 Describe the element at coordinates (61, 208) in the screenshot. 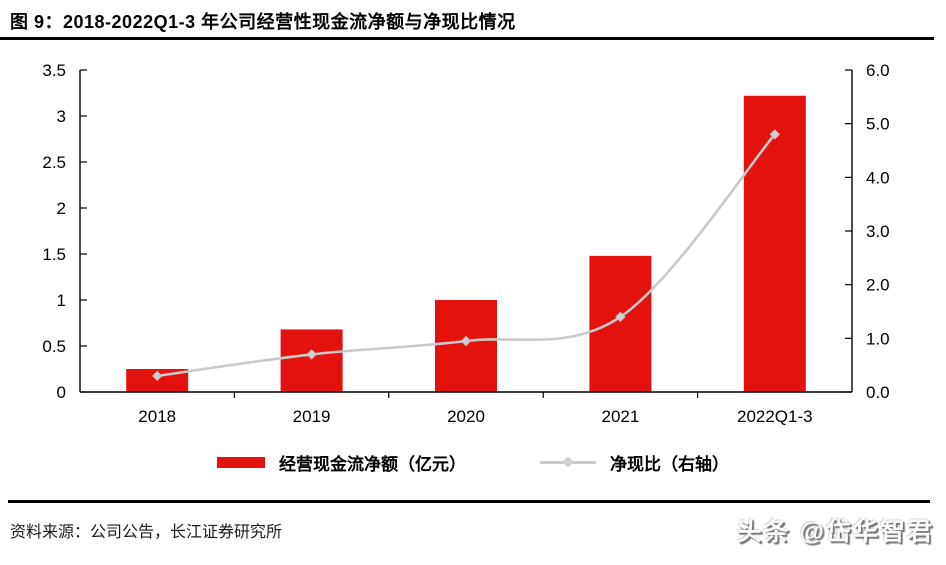

I see `left-axis-label: 2` at that location.